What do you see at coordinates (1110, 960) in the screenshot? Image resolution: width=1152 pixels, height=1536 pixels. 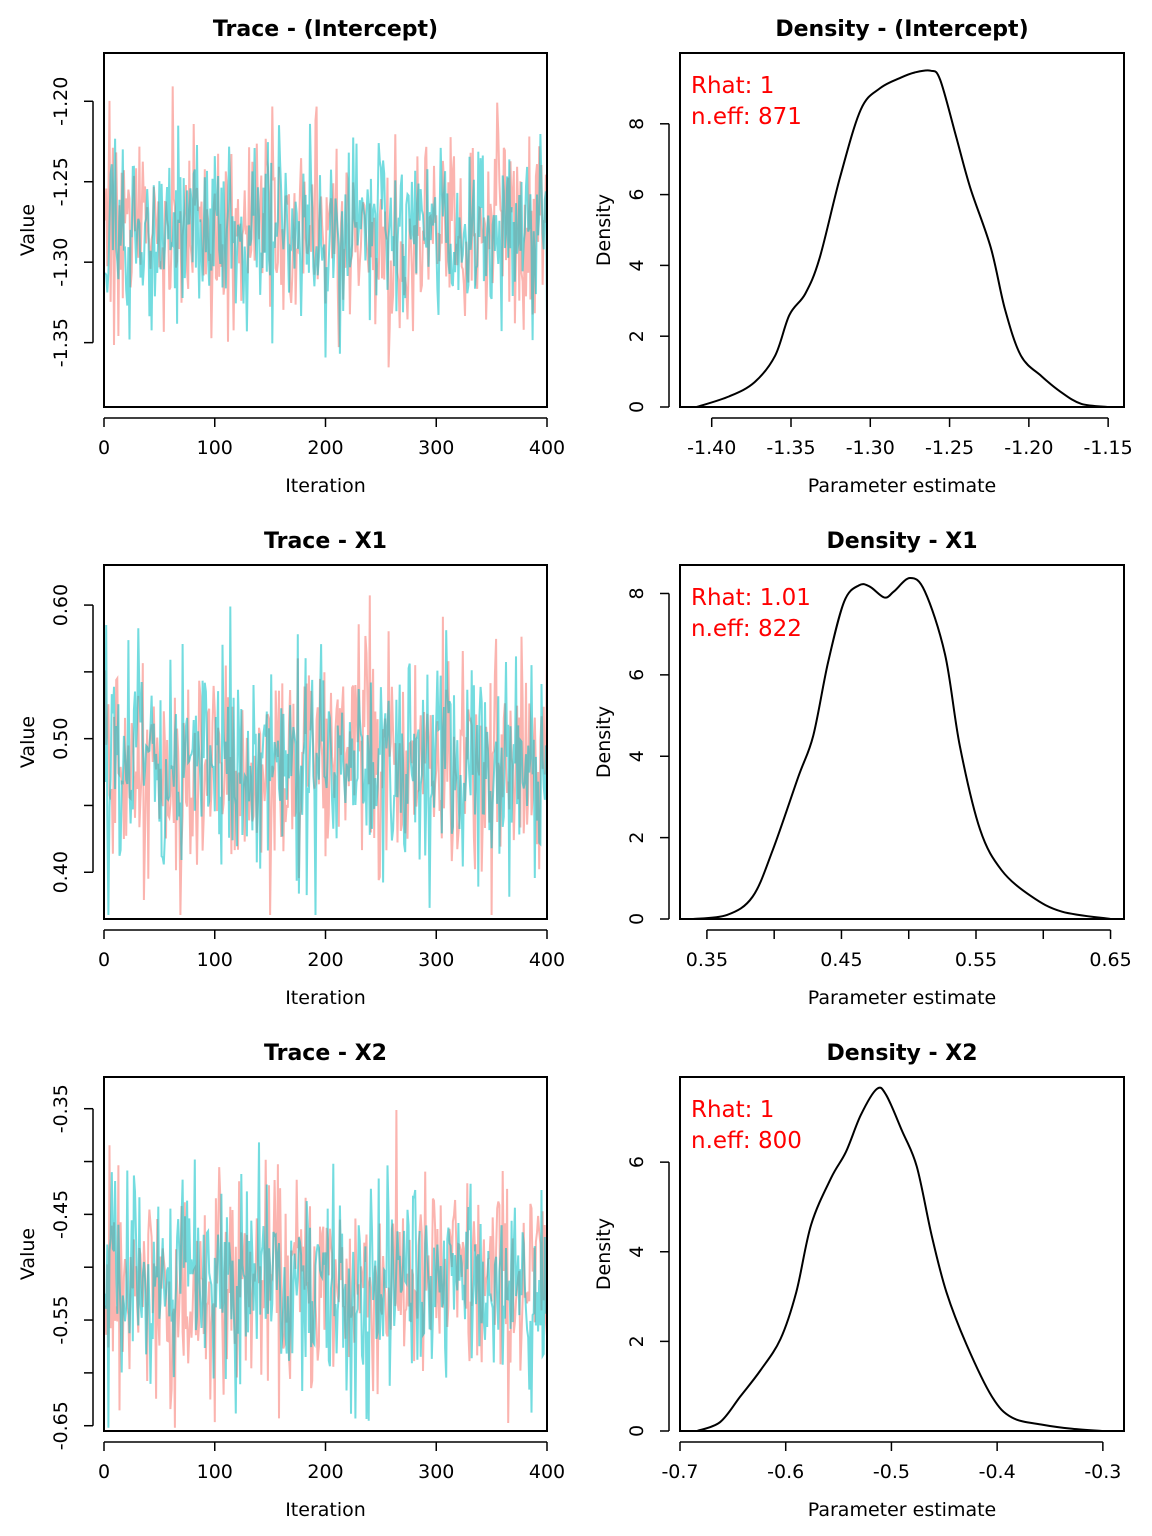 I see `x-tick-label: 0.65` at bounding box center [1110, 960].